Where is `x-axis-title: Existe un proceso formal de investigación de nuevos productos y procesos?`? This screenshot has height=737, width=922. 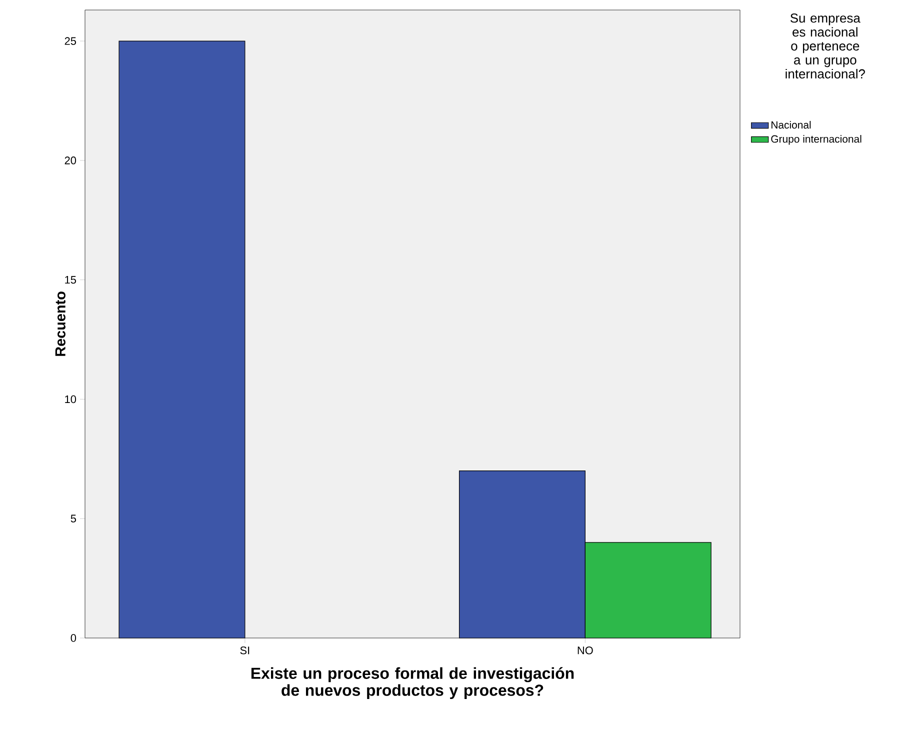
x-axis-title: Existe un proceso formal de investigación de nuevos productos y procesos? is located at coordinates (412, 683).